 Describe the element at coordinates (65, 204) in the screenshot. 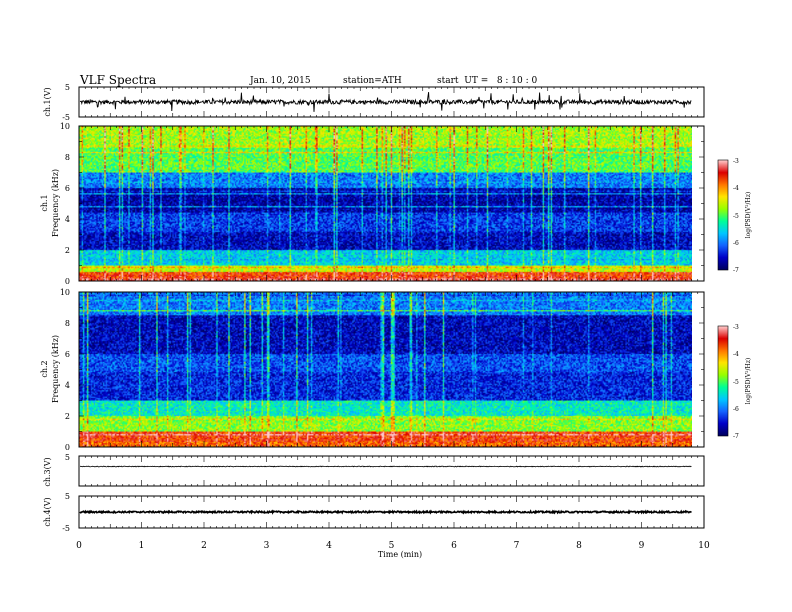

I see `ch1-frequency-ticks: 0 2 4 6 8 10` at that location.